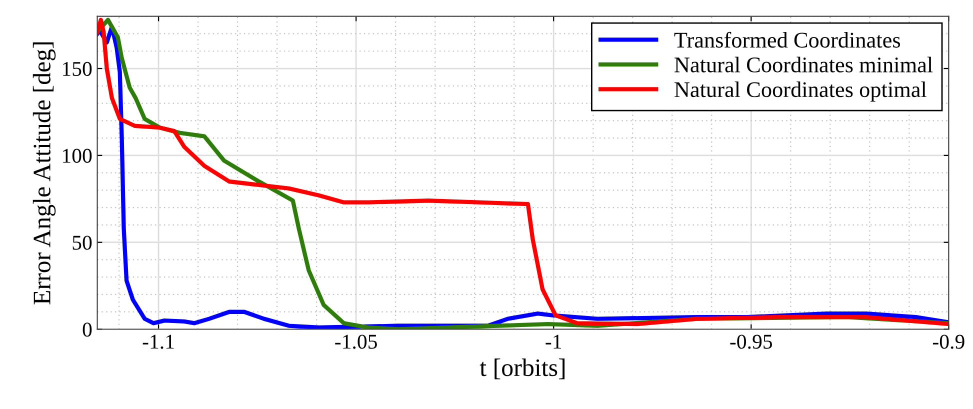 This screenshot has width=973, height=409. I want to click on x-axis-title: t [orbits], so click(522, 369).